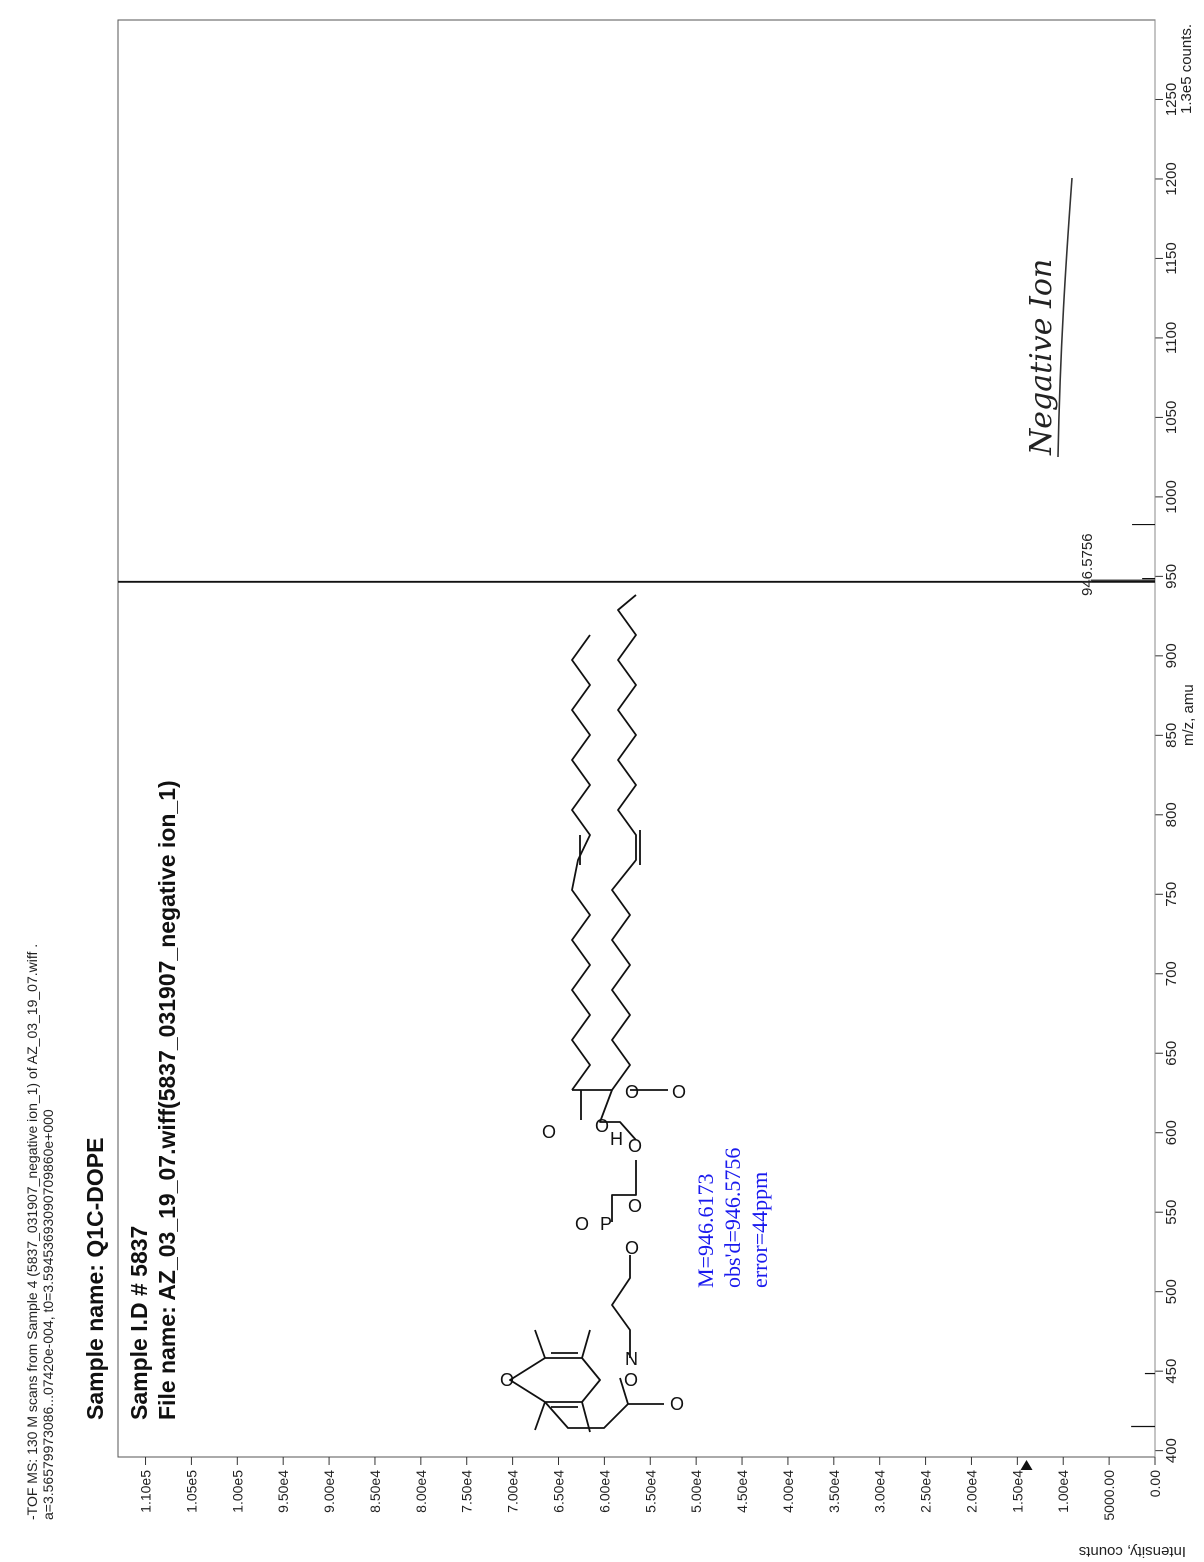 The image size is (1204, 1562). I want to click on intensity-tick-label: 3.00e4, so click(880, 1491).